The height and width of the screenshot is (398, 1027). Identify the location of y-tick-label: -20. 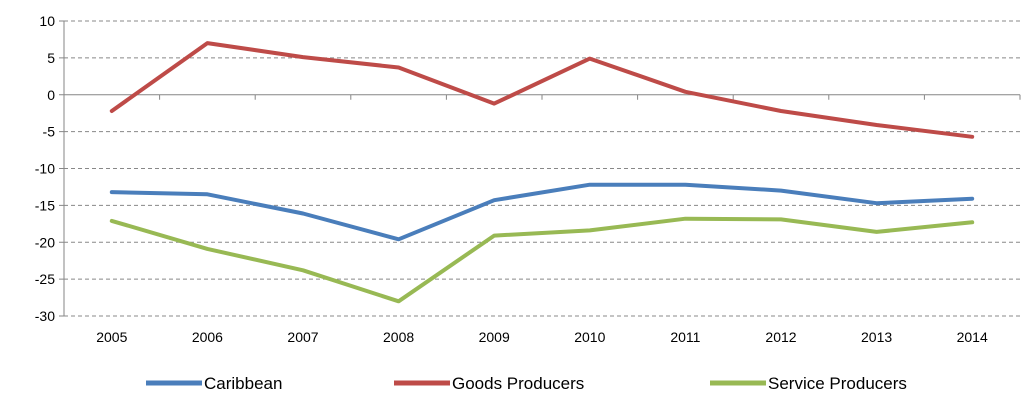
(45, 242).